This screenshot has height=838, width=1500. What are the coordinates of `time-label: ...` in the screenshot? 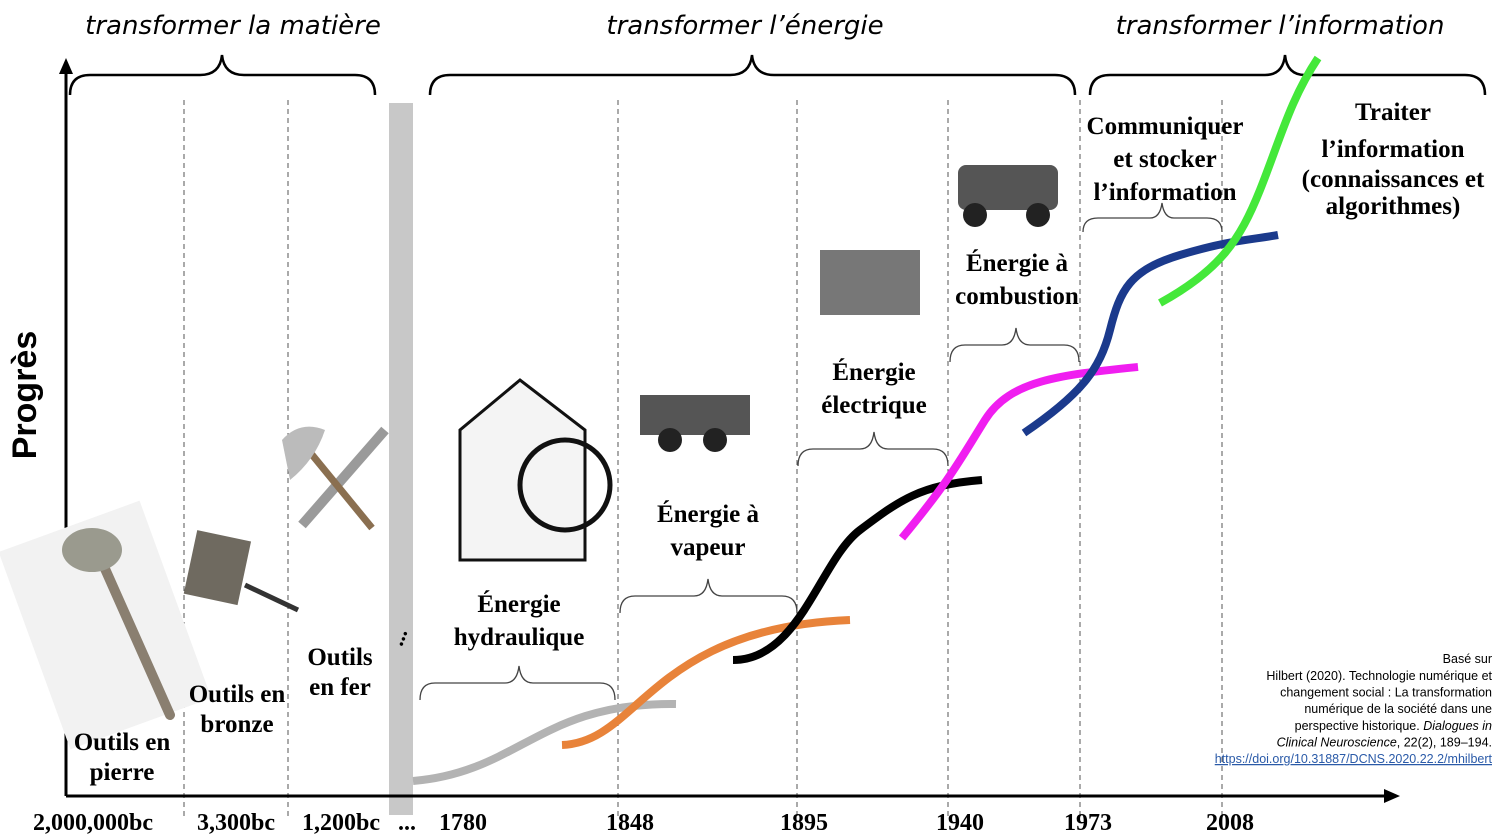 It's located at (407, 823).